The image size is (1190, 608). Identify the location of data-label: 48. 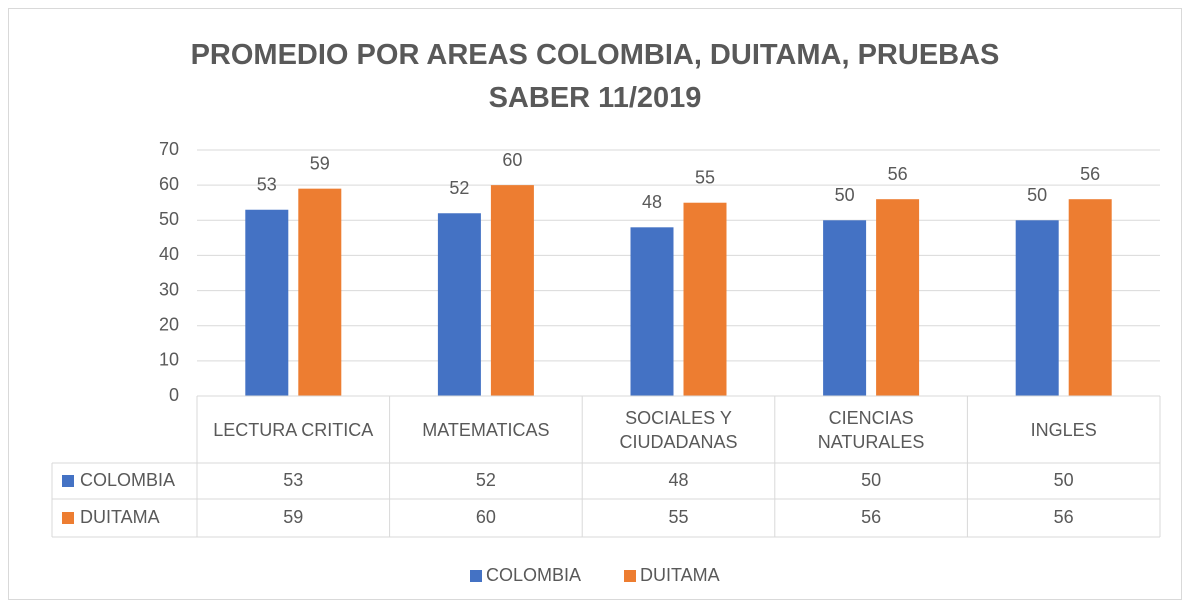
(652, 202).